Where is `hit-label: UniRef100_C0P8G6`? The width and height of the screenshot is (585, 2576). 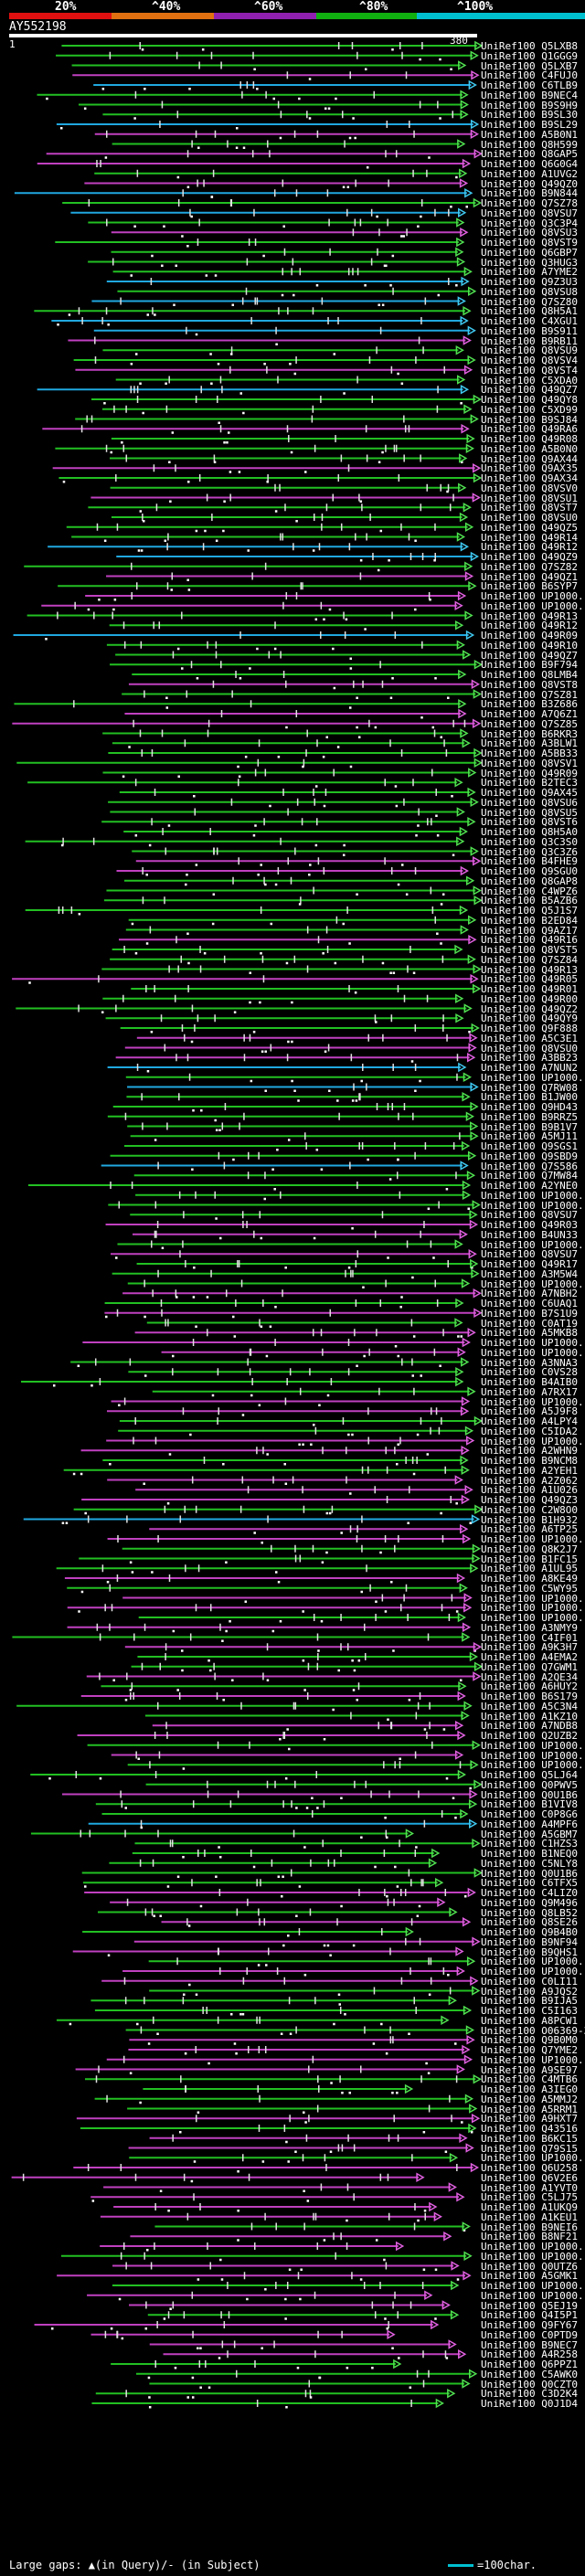
hit-label: UniRef100_C0P8G6 is located at coordinates (530, 1814).